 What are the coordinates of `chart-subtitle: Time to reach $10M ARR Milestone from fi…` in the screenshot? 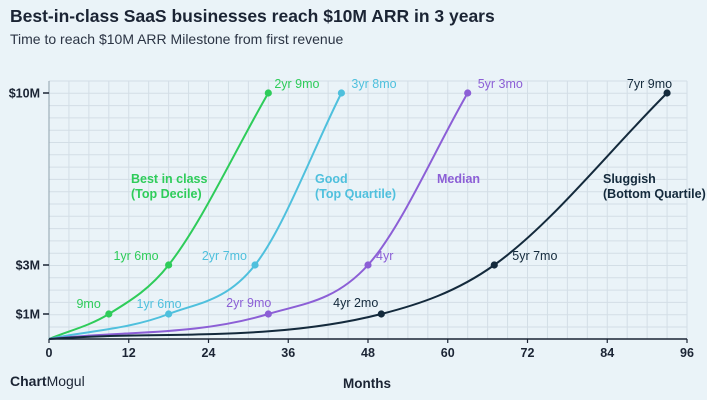 It's located at (177, 39).